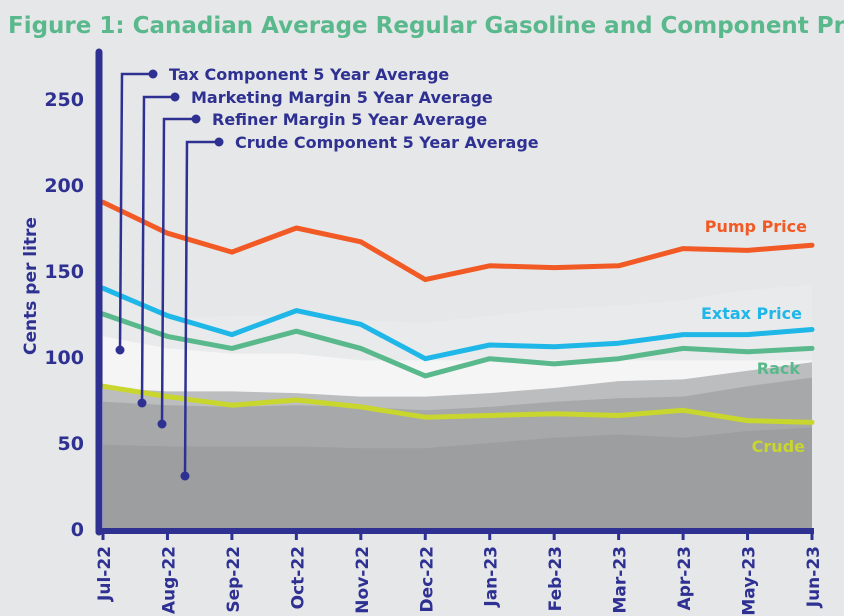  I want to click on y-tick-label: 0, so click(77, 530).